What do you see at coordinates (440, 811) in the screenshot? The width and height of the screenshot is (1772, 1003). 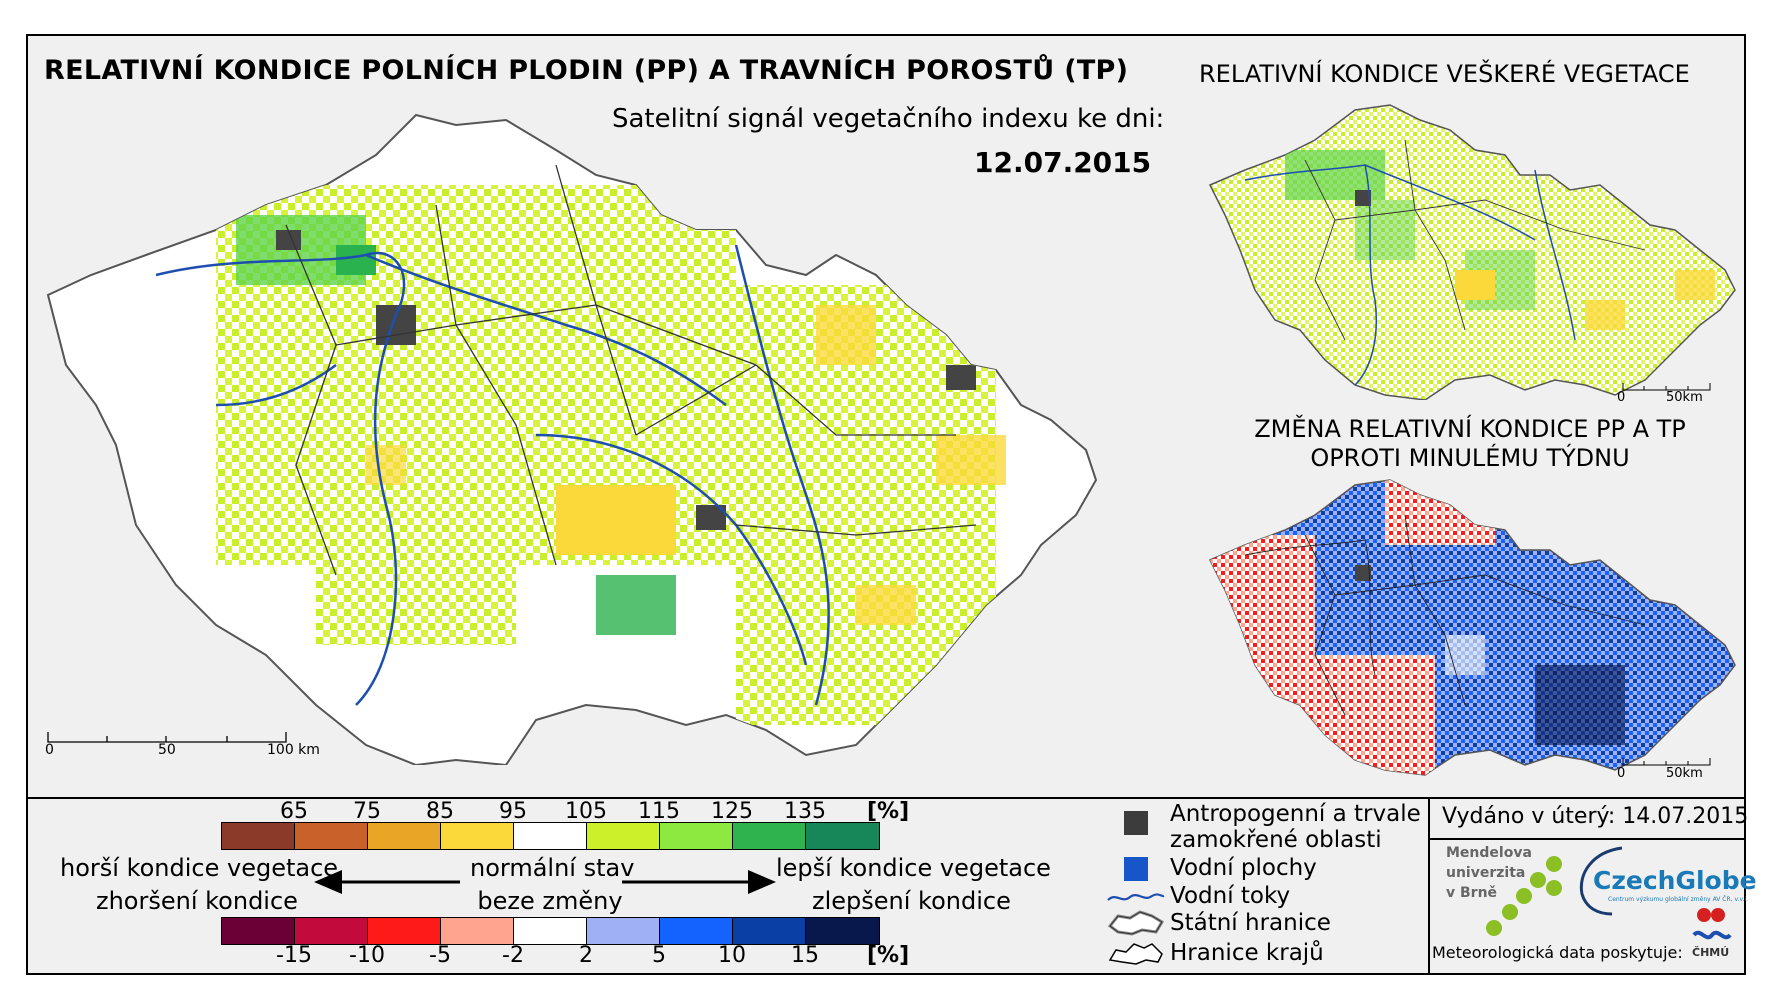 I see `legend-top-tick: 85` at bounding box center [440, 811].